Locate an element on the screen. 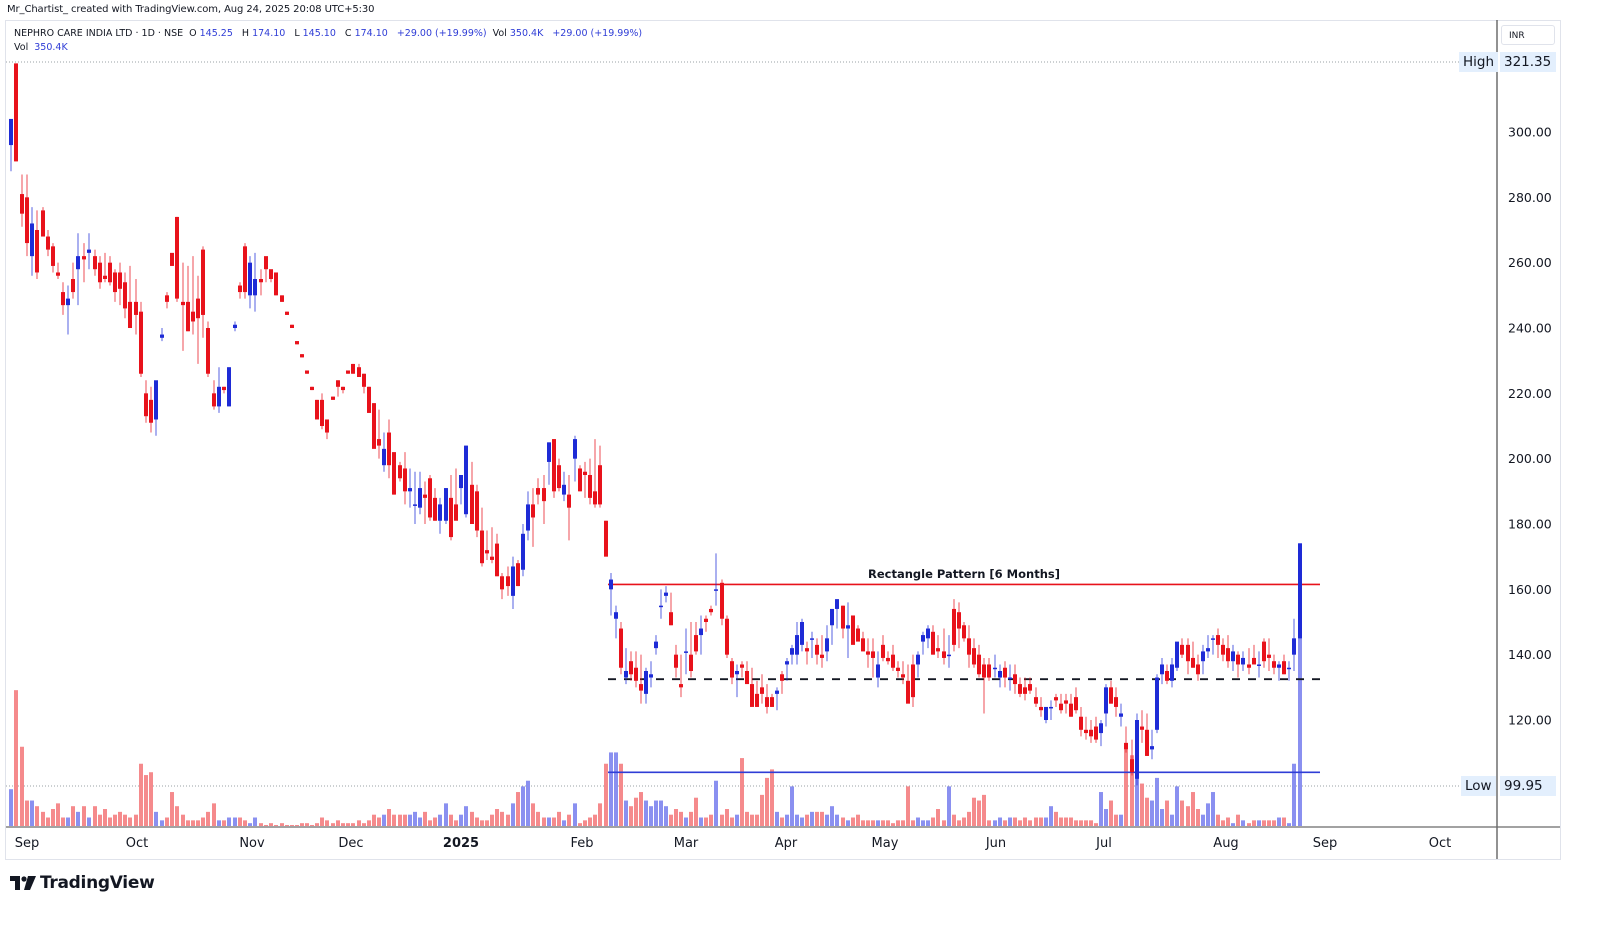  annotation-lines is located at coordinates (964, 678).